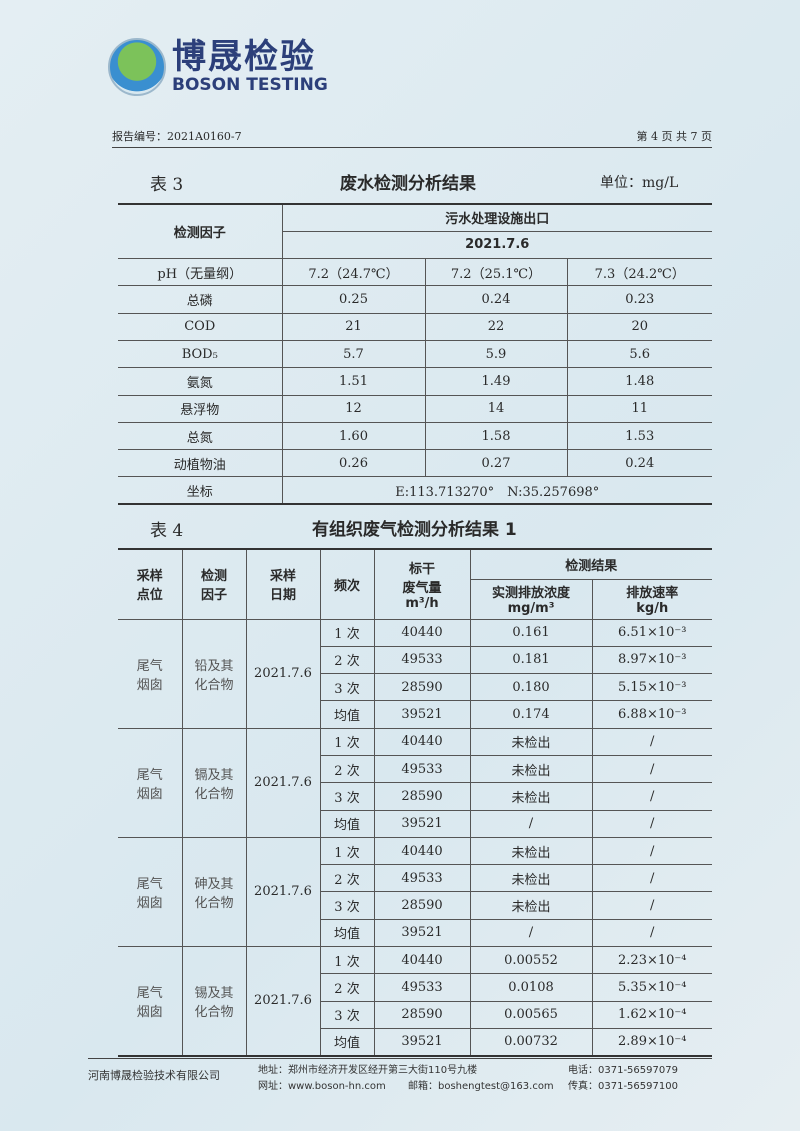  Describe the element at coordinates (200, 490) in the screenshot. I see `coordinate-label: 坐标` at that location.